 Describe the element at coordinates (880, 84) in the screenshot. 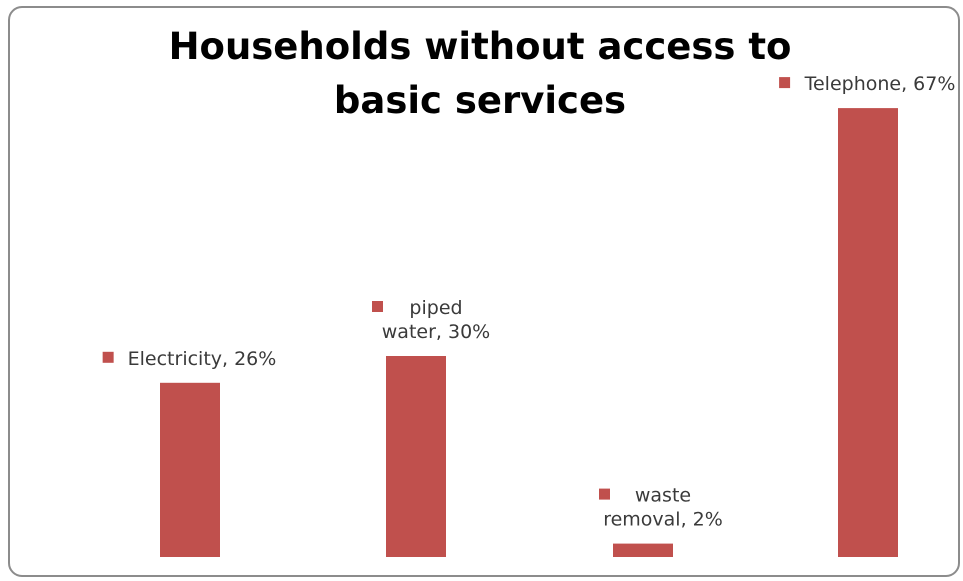

I see `data-label-text: Telephone, 67%` at that location.